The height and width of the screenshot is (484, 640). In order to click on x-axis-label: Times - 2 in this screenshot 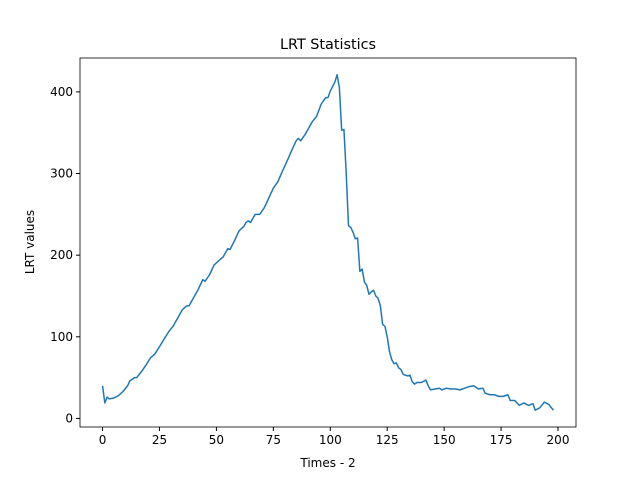, I will do `click(327, 463)`.